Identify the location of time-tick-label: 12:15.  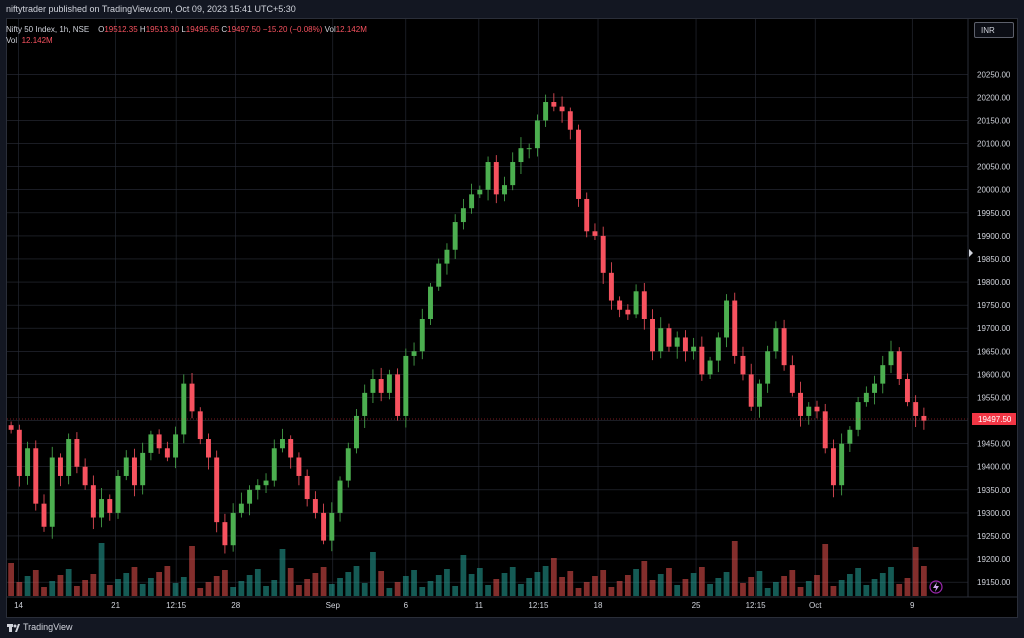
(176, 605).